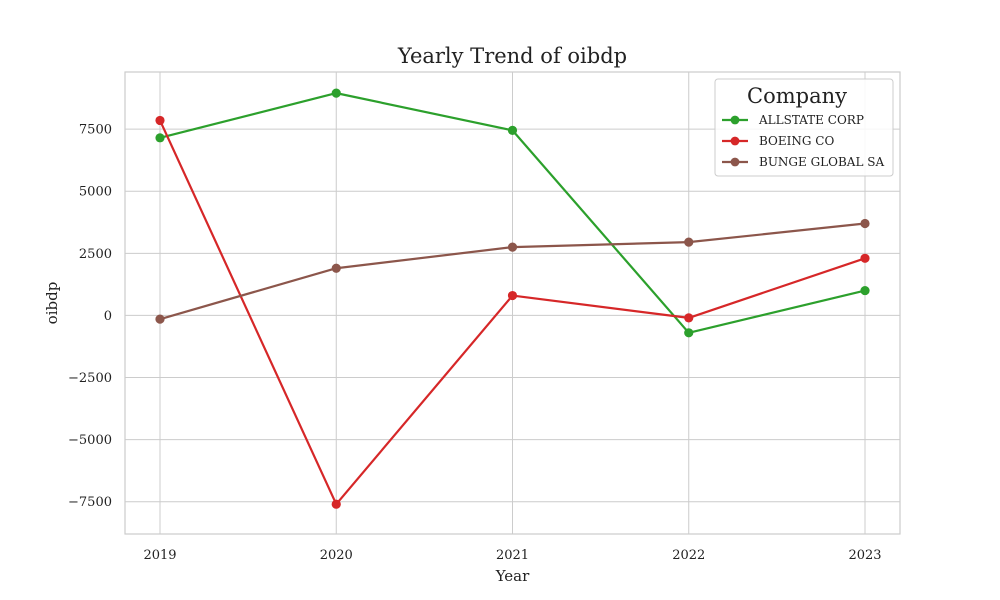 This screenshot has width=1000, height=600. I want to click on legend-label: ALLSTATE CORP, so click(811, 120).